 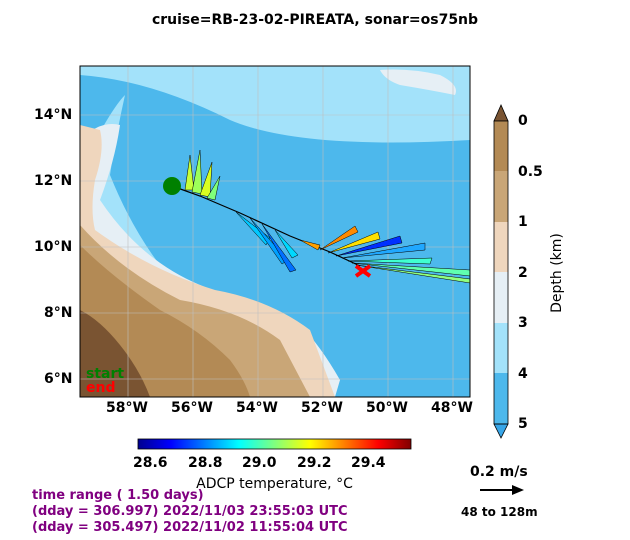 I want to click on temp-colorbar-label: ADCP temperature, °C, so click(x=274, y=484).